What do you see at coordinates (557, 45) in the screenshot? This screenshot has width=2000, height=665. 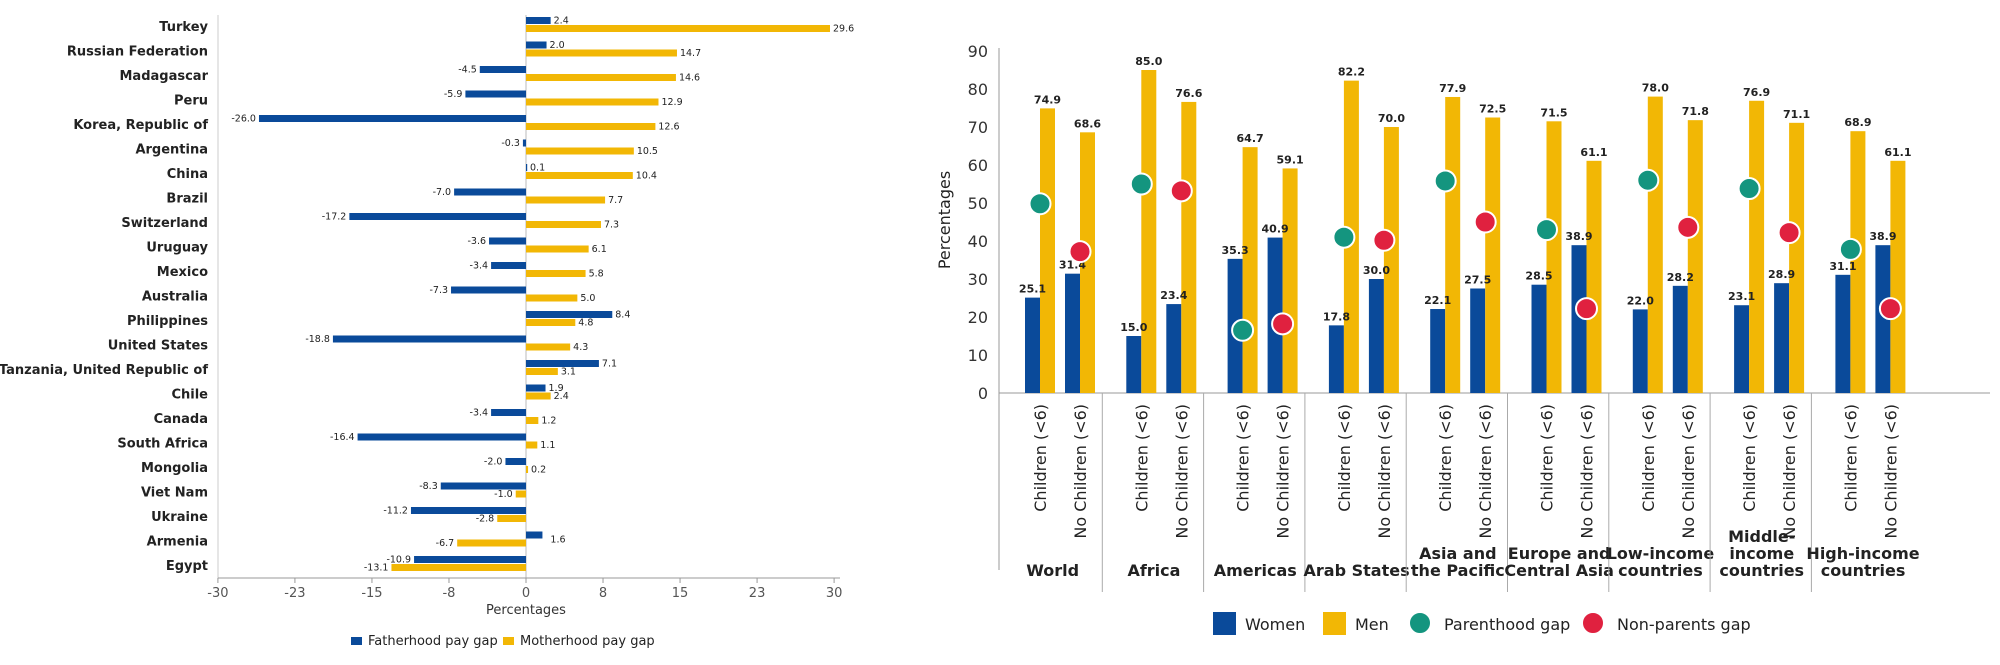 I see `data-label: 2.0` at bounding box center [557, 45].